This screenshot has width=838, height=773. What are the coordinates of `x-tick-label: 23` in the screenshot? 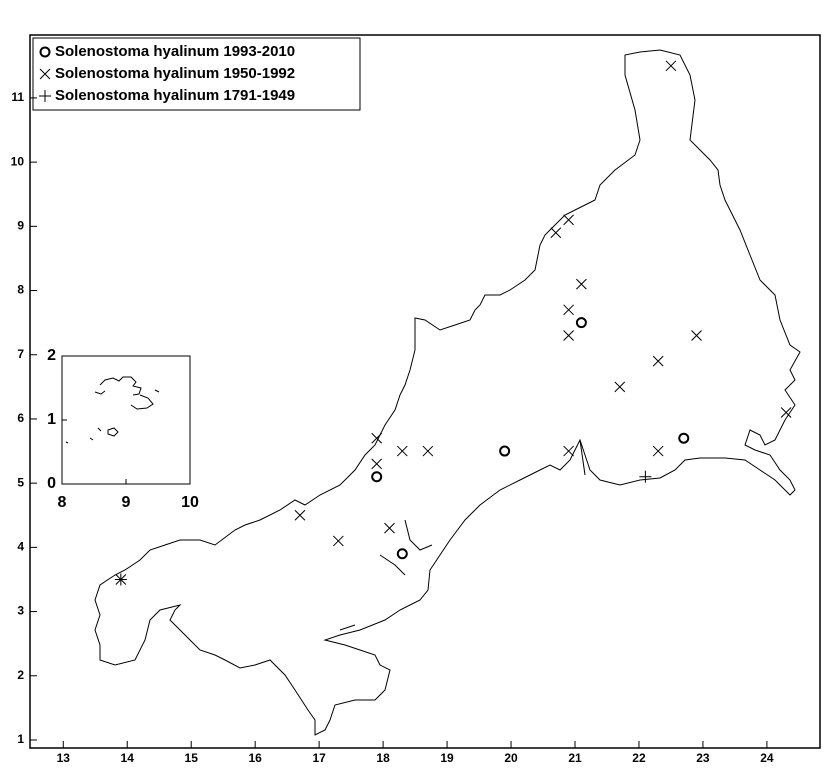 It's located at (703, 758).